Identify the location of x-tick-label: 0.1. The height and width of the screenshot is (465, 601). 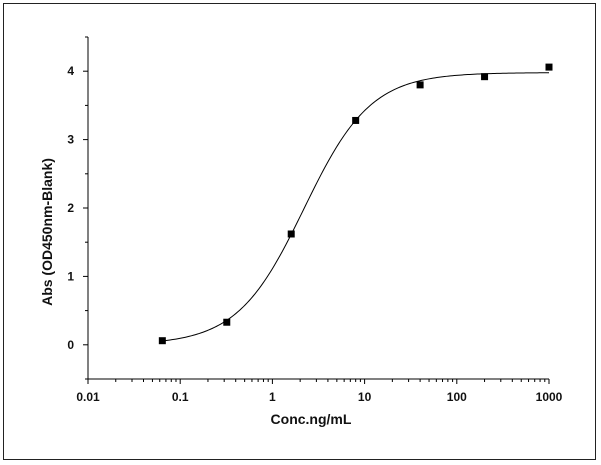
(180, 397).